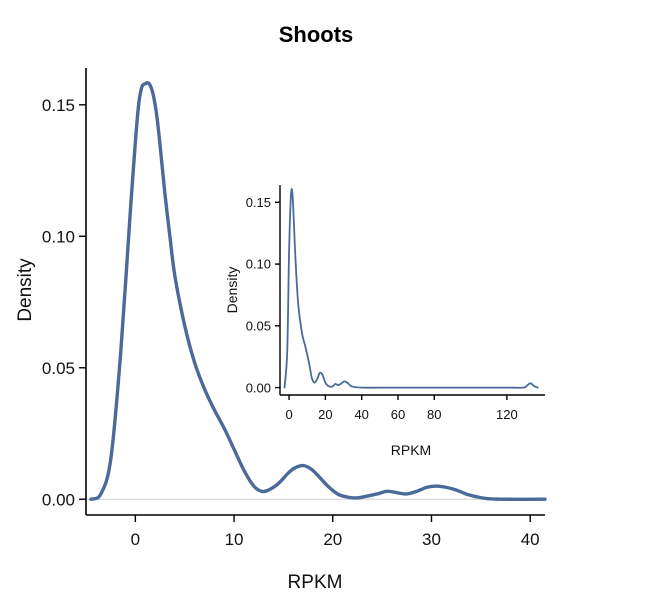 This screenshot has width=647, height=600. Describe the element at coordinates (325, 414) in the screenshot. I see `inset-x-tick-label: 20` at that location.